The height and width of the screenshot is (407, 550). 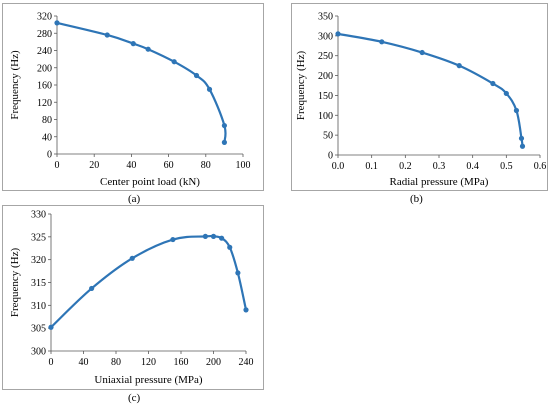 What do you see at coordinates (38, 260) in the screenshot?
I see `y-tick-label-c: 320` at bounding box center [38, 260].